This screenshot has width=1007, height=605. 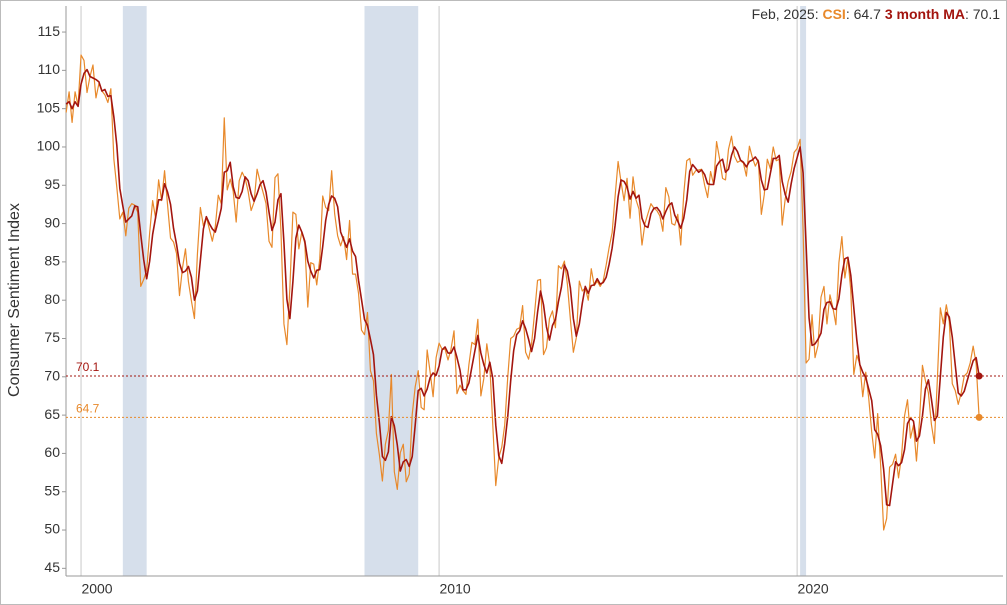 What do you see at coordinates (52, 490) in the screenshot?
I see `y-tick-label: 55` at bounding box center [52, 490].